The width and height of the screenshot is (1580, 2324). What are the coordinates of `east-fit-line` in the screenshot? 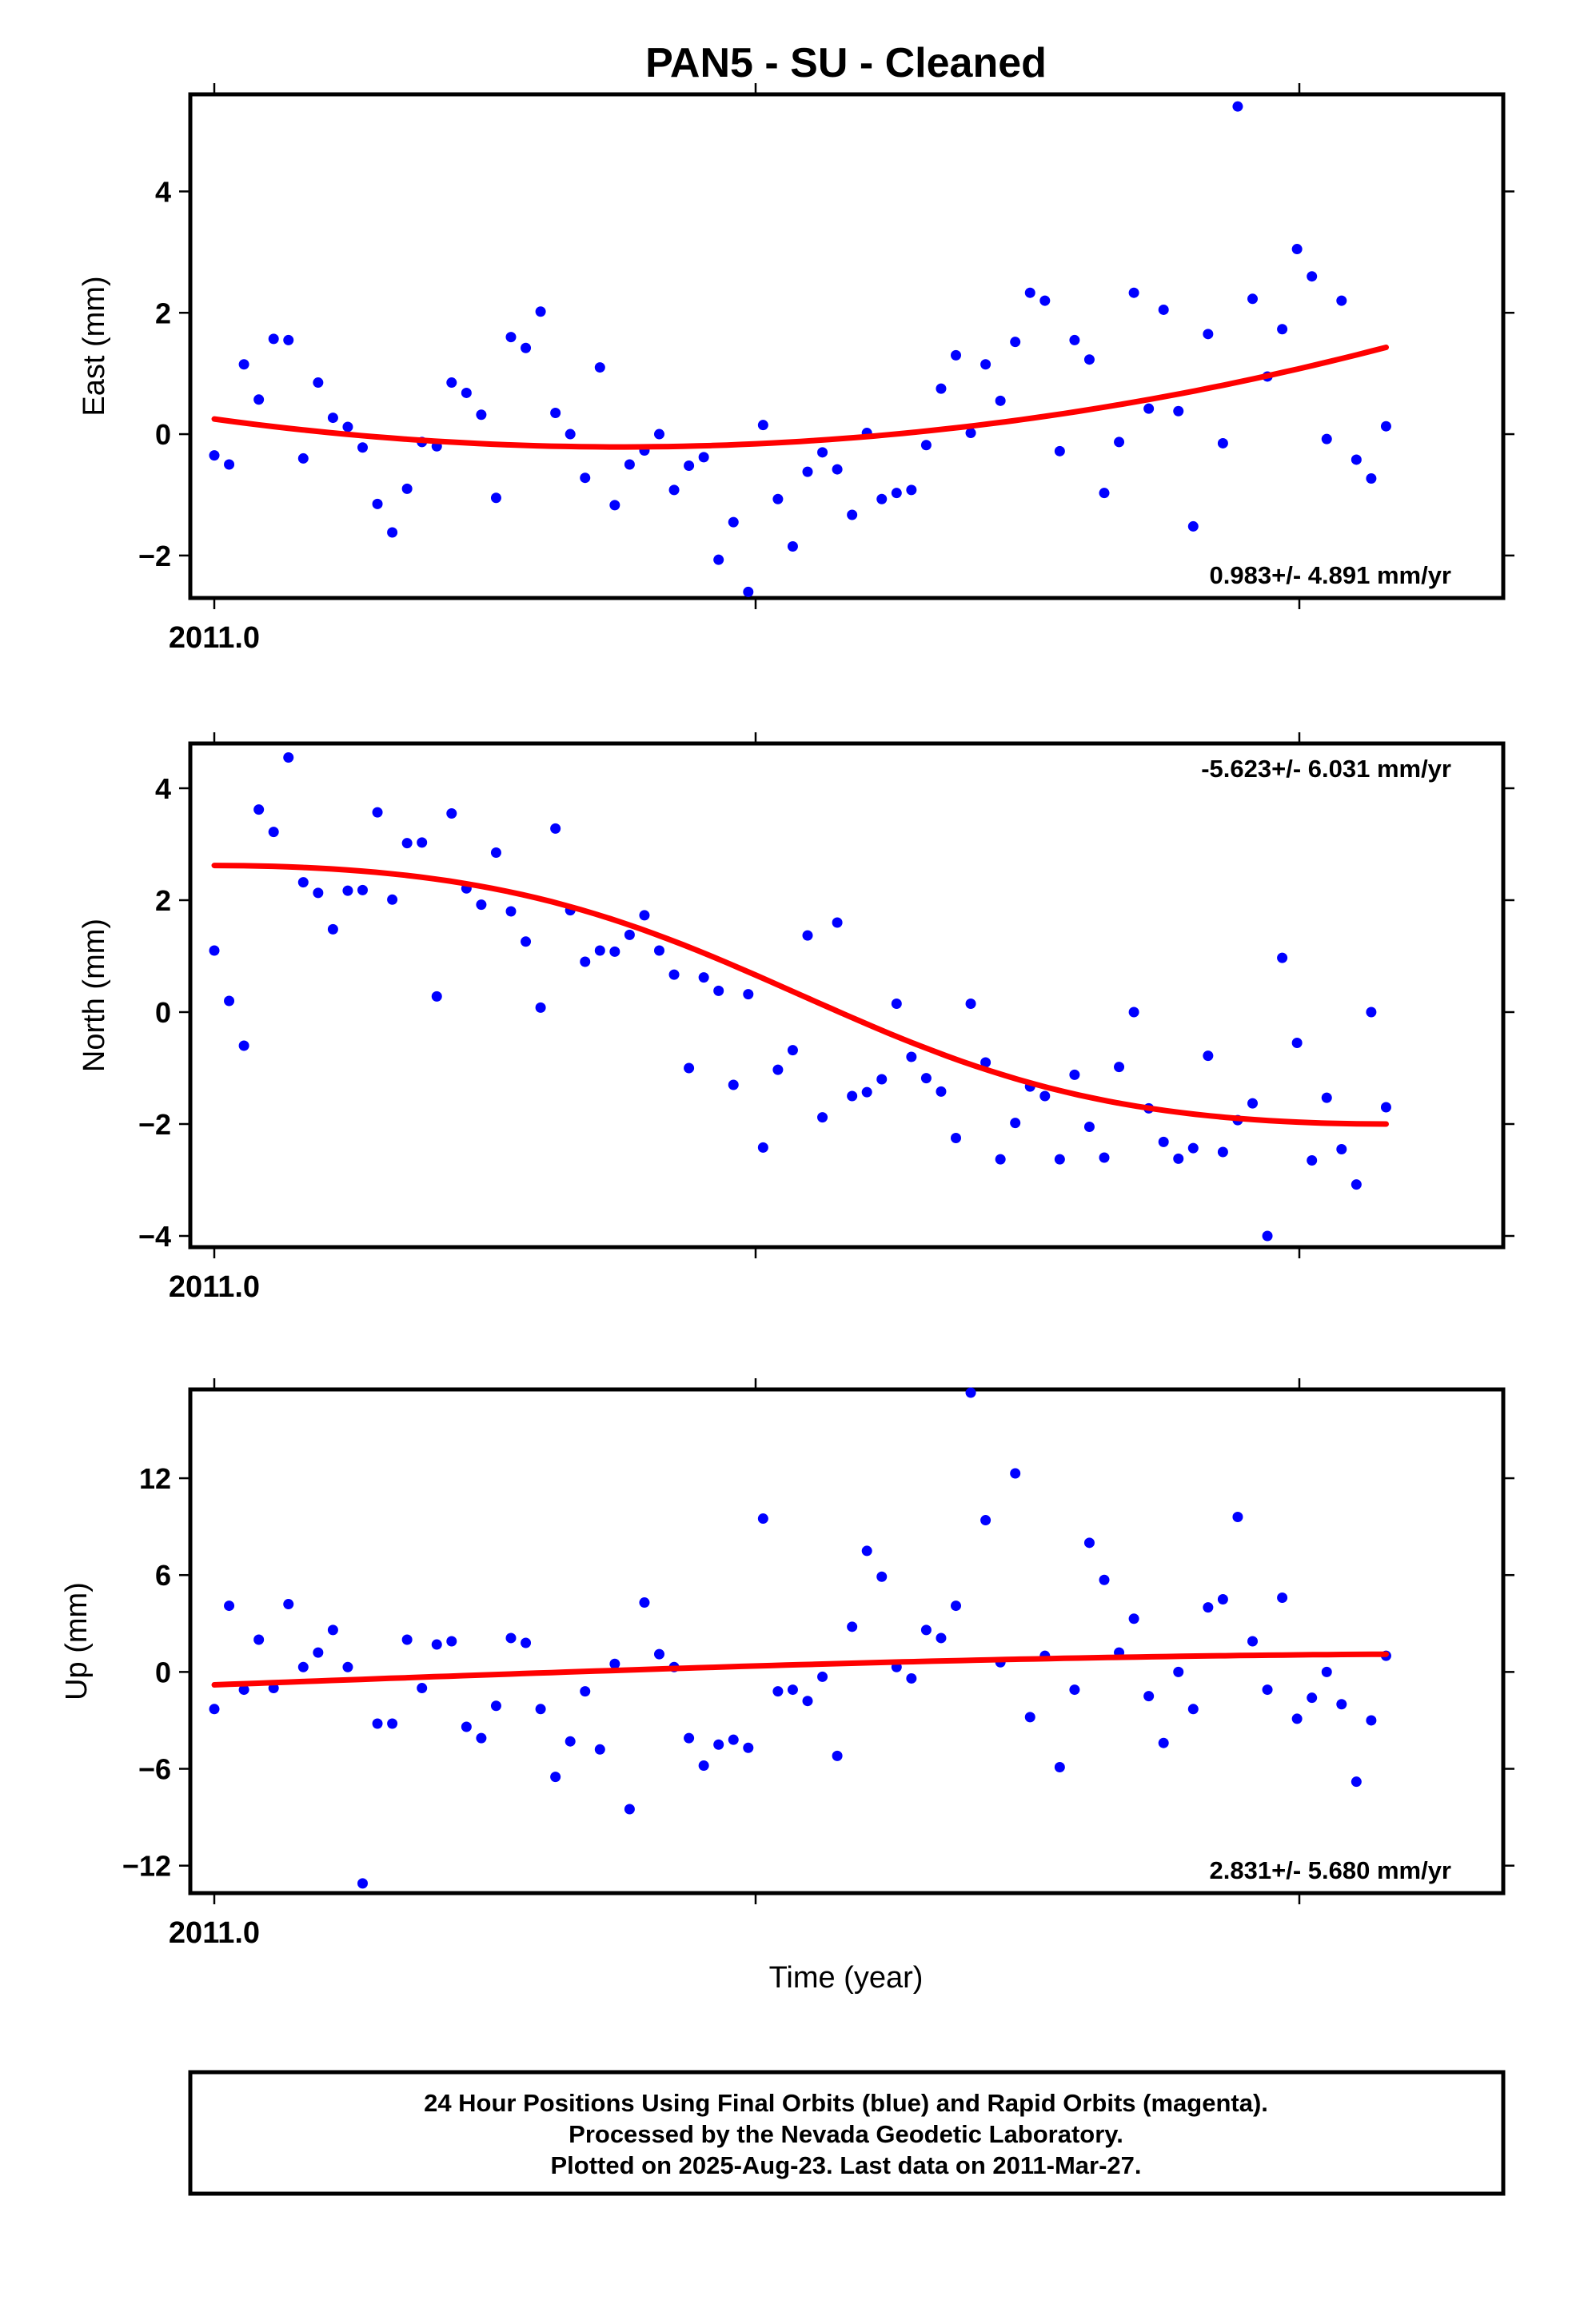 It's located at (800, 398).